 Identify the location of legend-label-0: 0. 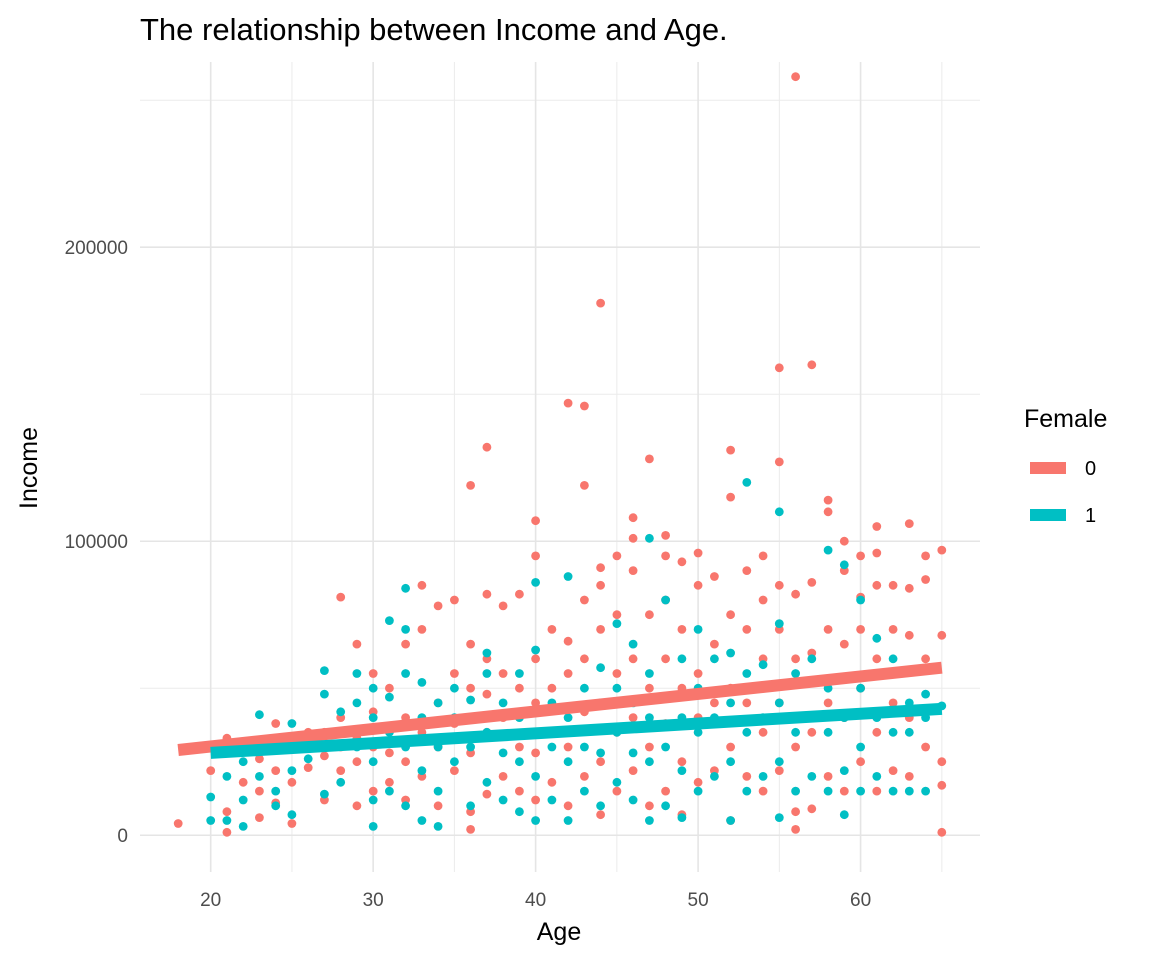
(1090, 469).